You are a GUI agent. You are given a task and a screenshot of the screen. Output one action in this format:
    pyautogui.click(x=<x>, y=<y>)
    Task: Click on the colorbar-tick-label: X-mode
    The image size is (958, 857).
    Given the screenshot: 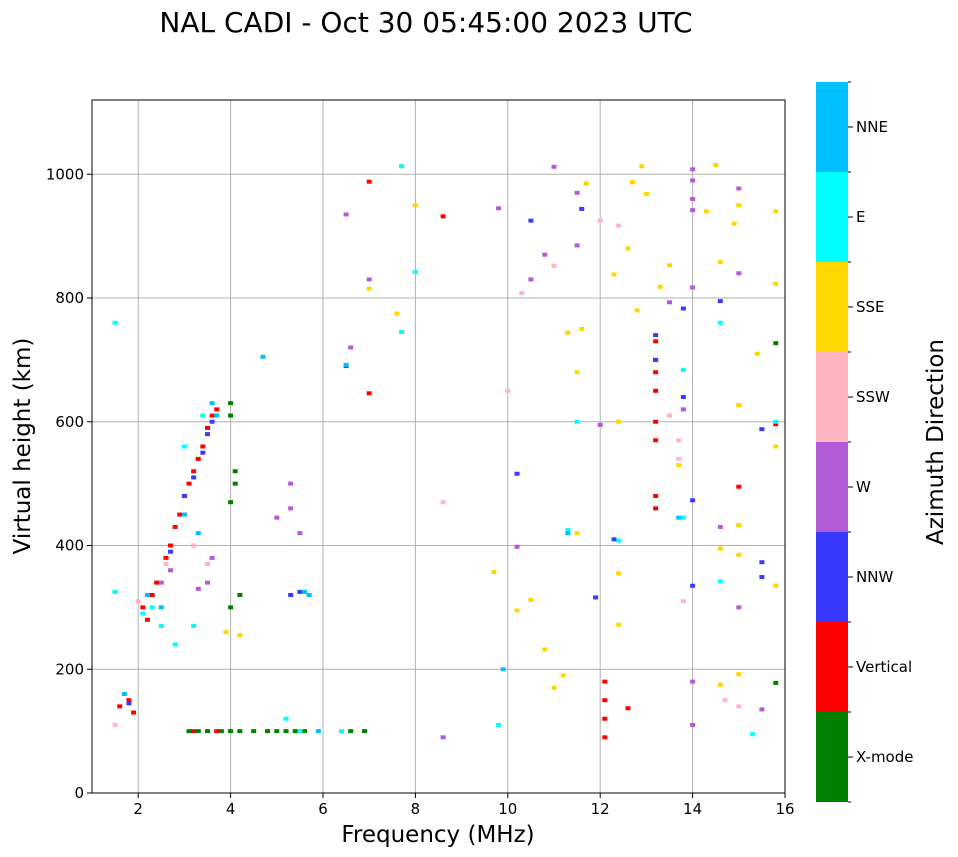 What is the action you would take?
    pyautogui.click(x=884, y=757)
    